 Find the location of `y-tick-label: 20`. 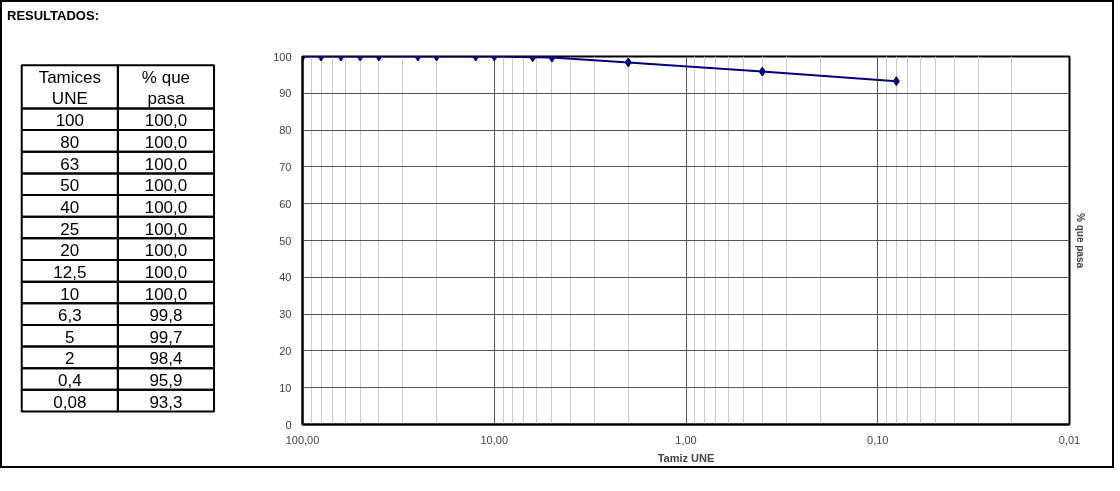

y-tick-label: 20 is located at coordinates (285, 350).